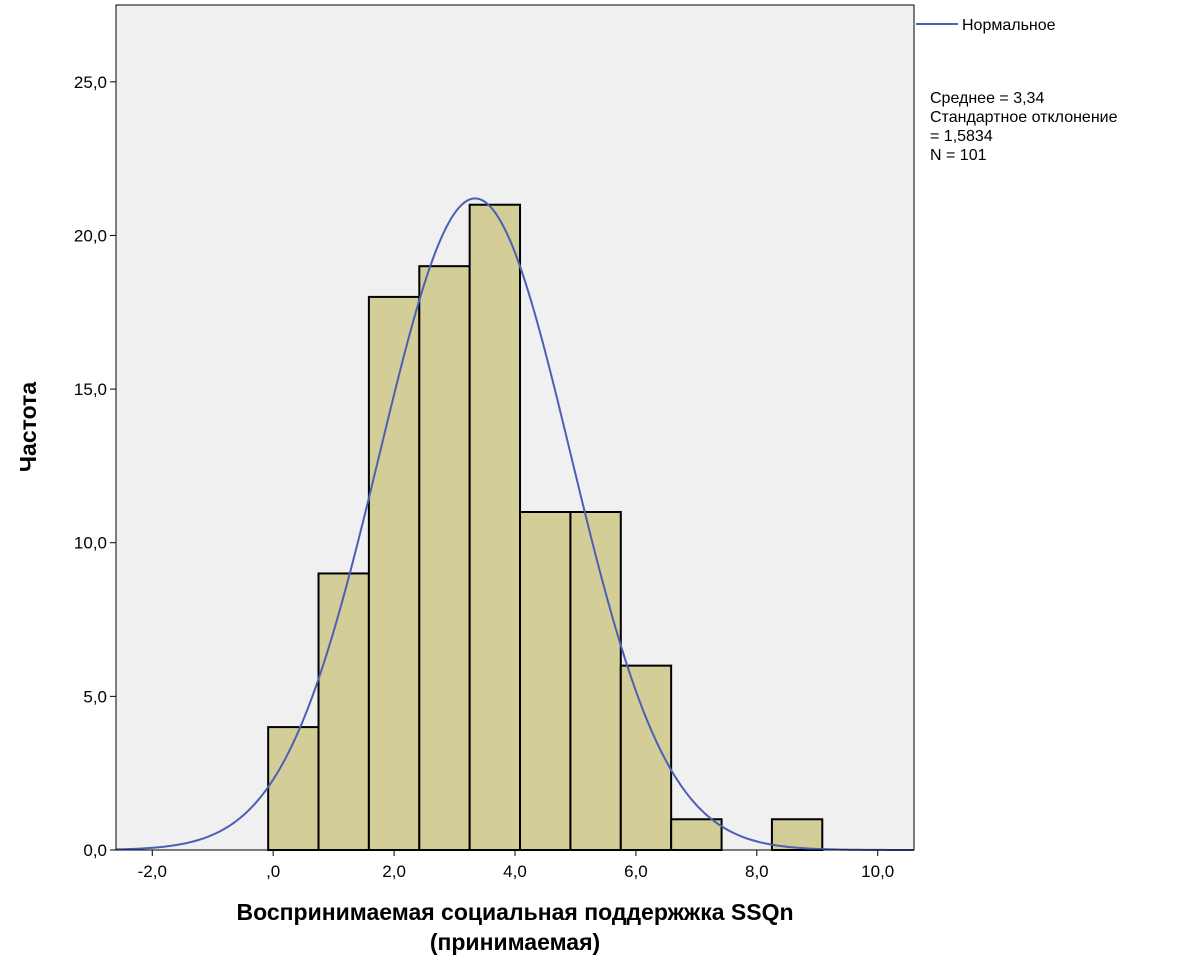 The height and width of the screenshot is (969, 1203). I want to click on x-tick-label: ,0, so click(273, 871).